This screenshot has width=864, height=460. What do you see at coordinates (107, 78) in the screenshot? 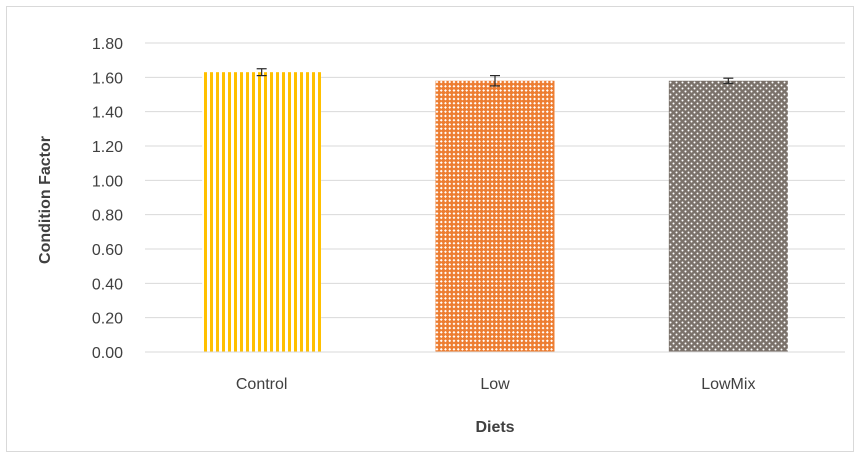
I see `y-tick-label: 1.60` at bounding box center [107, 78].